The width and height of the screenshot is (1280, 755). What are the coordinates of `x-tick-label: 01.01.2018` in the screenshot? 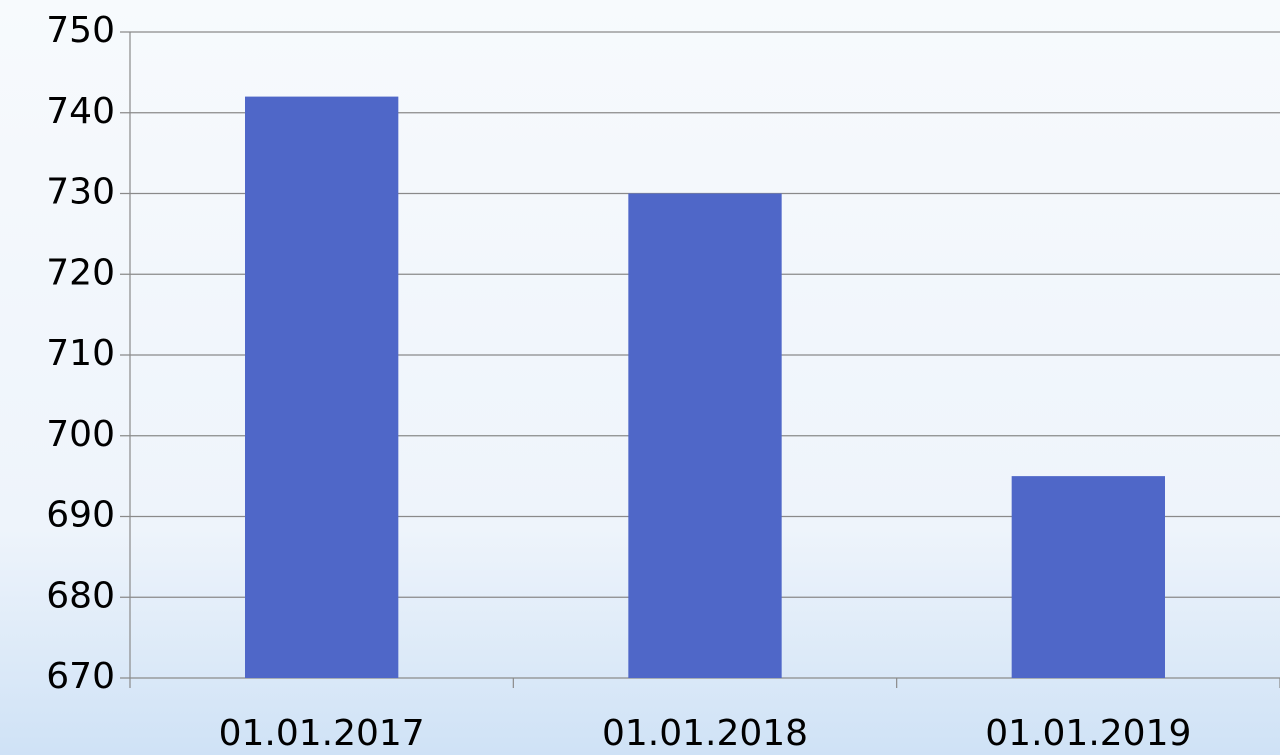 It's located at (705, 733).